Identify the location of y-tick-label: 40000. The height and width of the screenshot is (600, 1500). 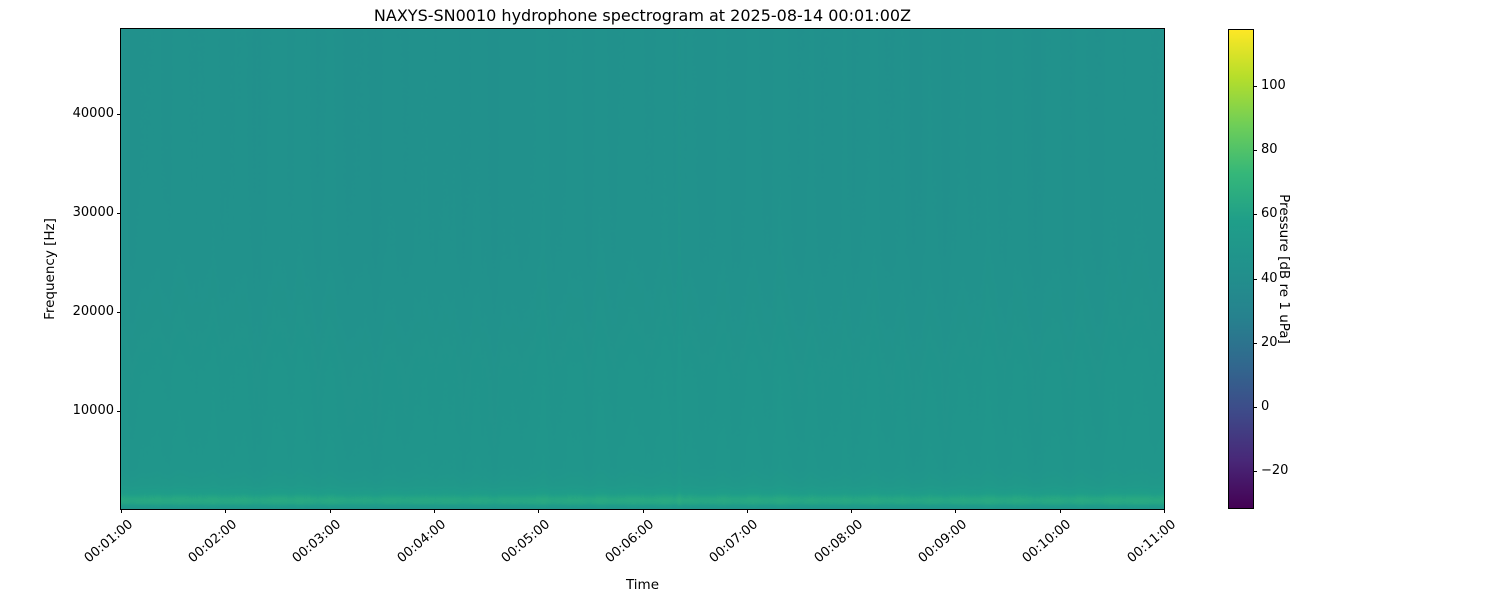
(93, 114).